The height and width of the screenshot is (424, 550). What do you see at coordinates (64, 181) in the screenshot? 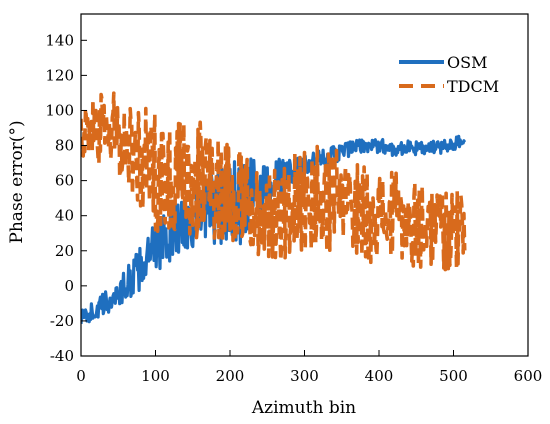
I see `y-tick-label: 60` at bounding box center [64, 181].